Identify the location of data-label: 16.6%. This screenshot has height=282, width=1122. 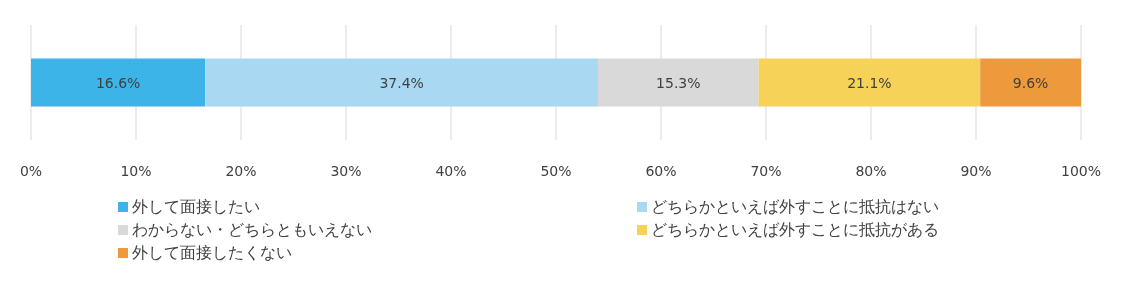
(118, 82).